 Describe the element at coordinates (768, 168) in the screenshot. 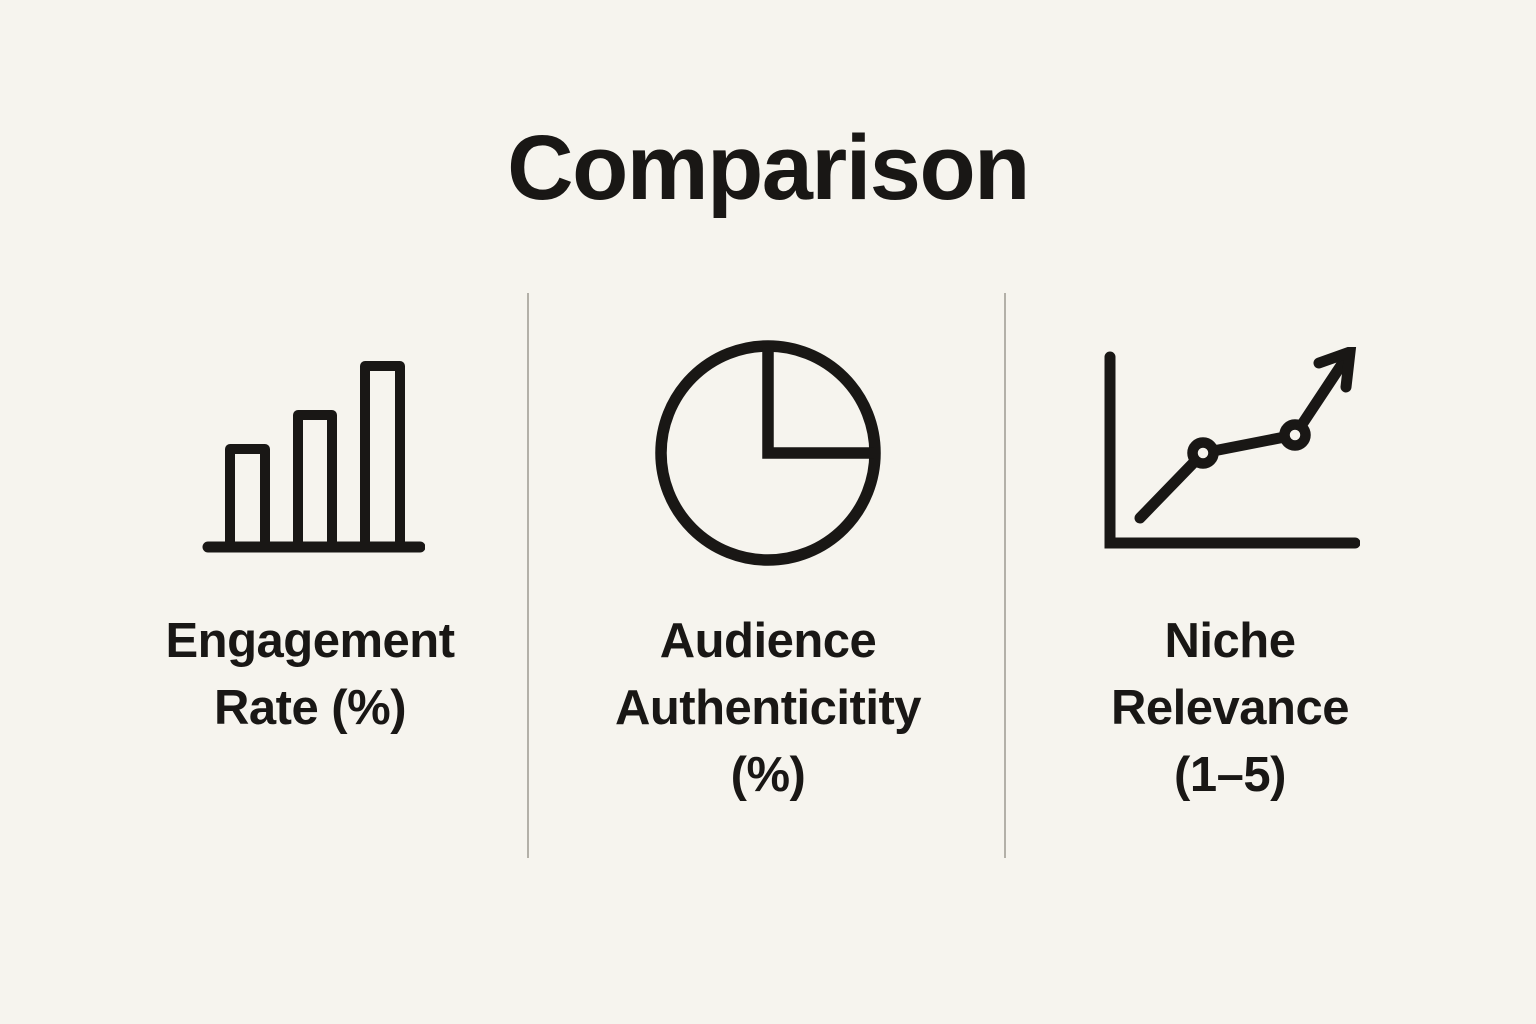

I see `page-title: Comparison` at that location.